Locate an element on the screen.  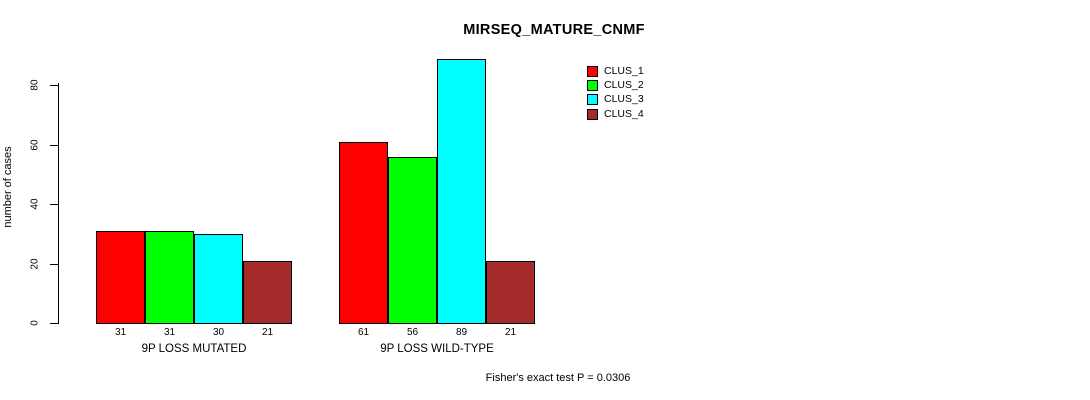
bar-clus_3-group2 is located at coordinates (461, 191).